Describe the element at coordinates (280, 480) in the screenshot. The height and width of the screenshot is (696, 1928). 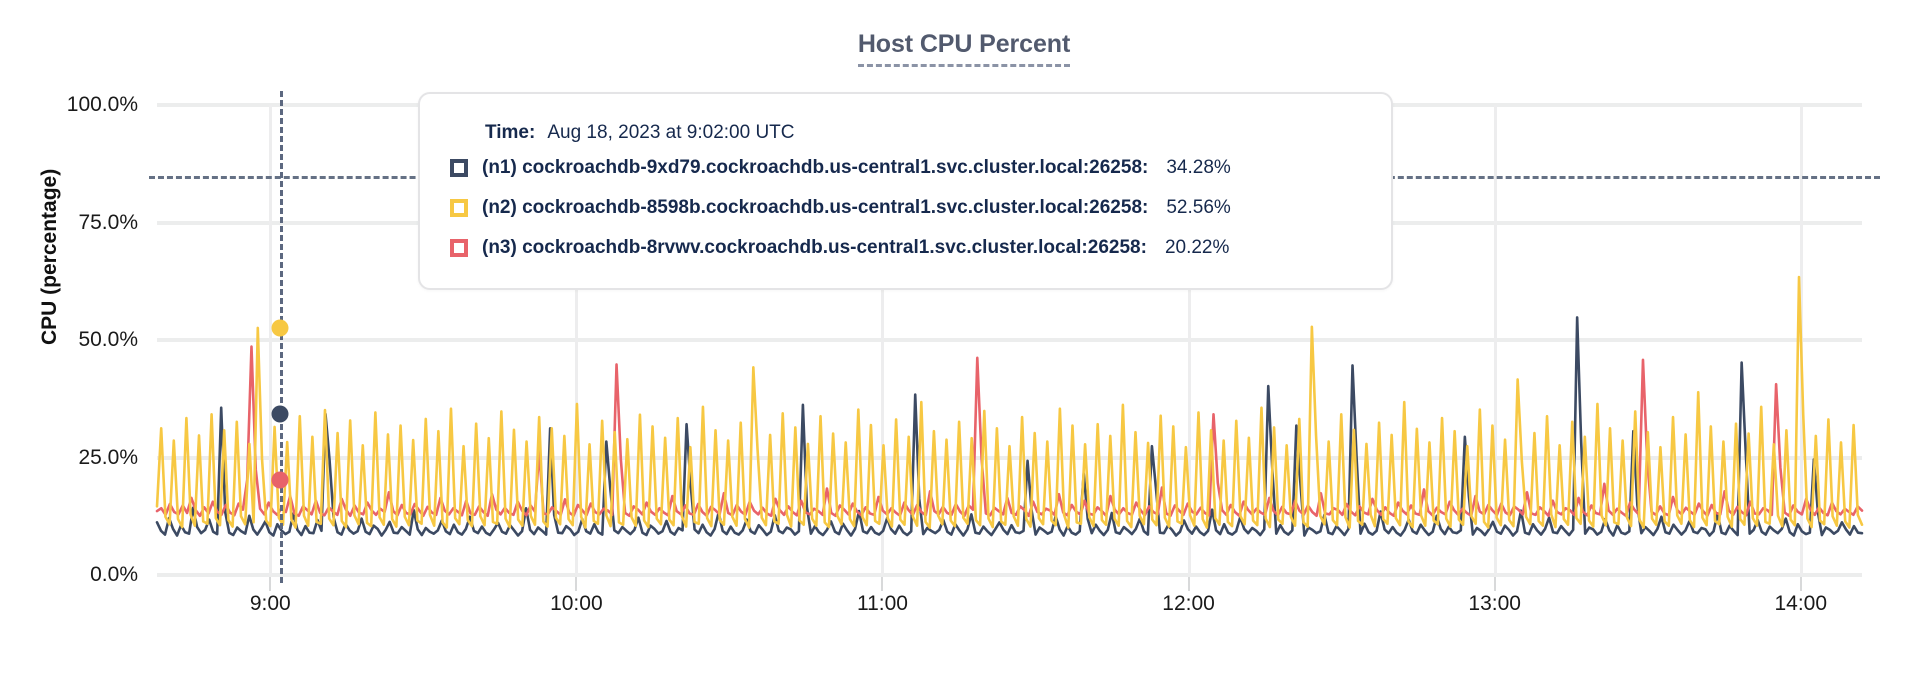
I see `hover-marker-n3` at that location.